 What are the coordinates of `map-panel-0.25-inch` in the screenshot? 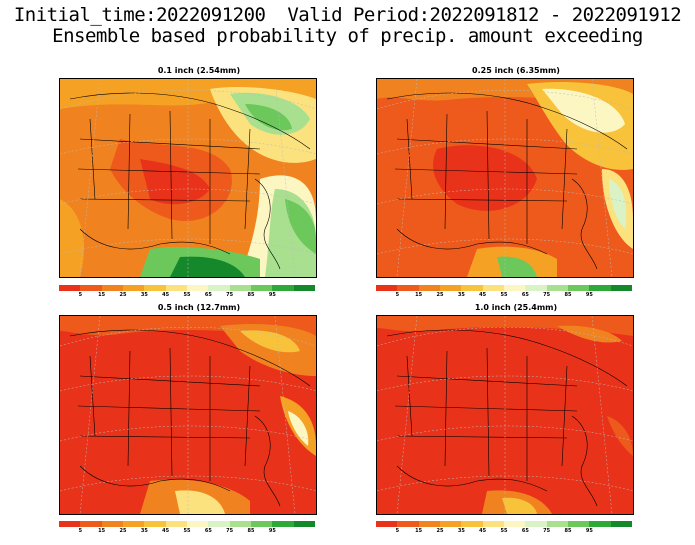 It's located at (505, 178).